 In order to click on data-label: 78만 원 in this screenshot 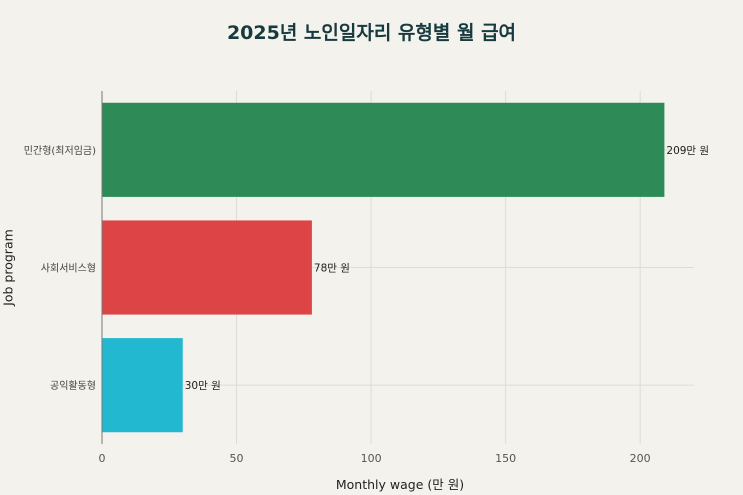, I will do `click(332, 269)`.